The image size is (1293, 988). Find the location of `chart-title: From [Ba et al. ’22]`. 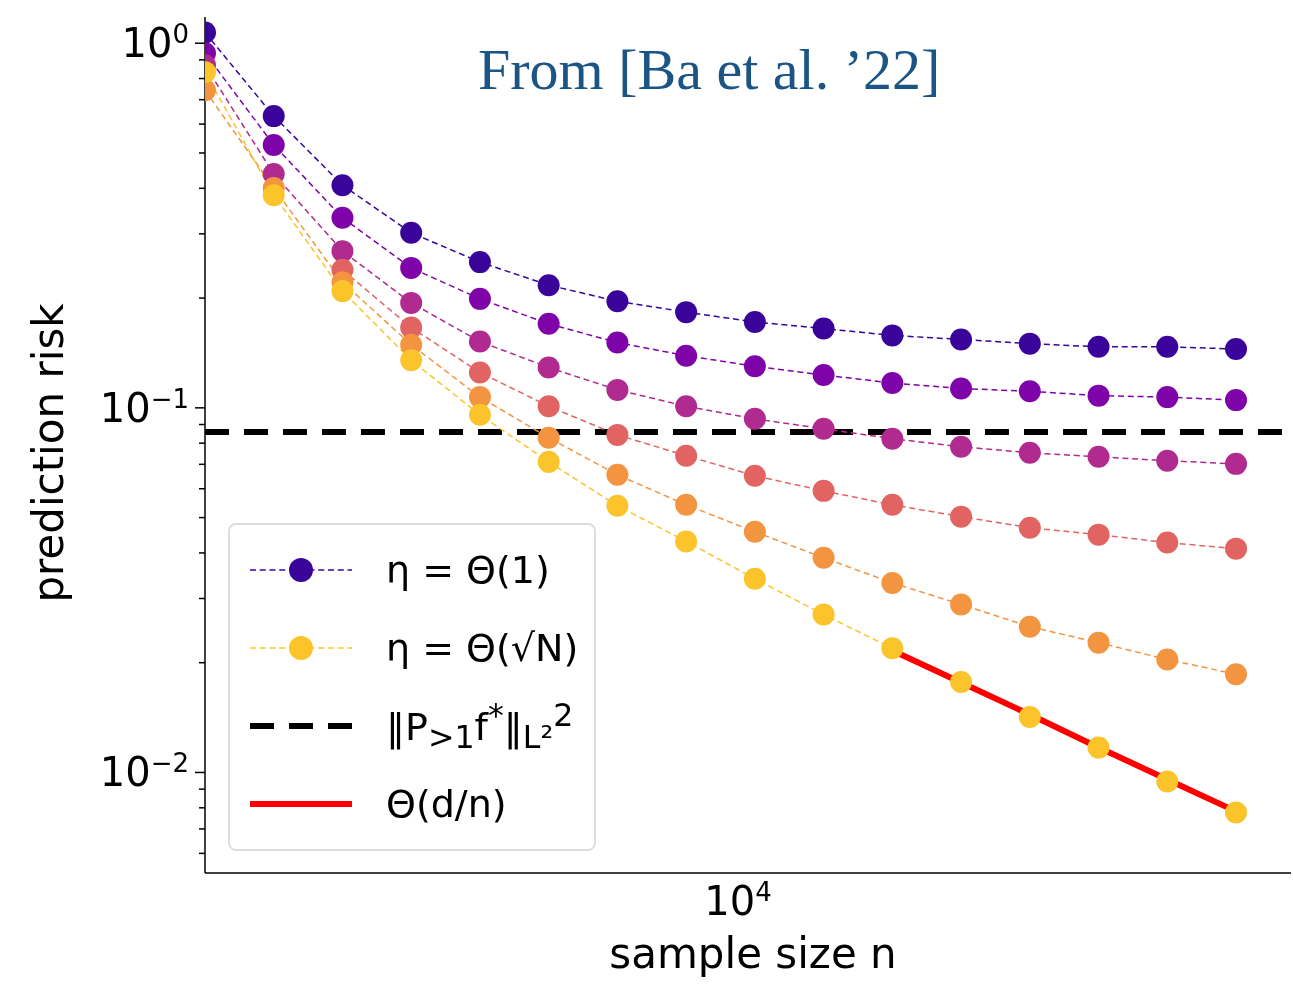

chart-title: From [Ba et al. ’22] is located at coordinates (709, 69).